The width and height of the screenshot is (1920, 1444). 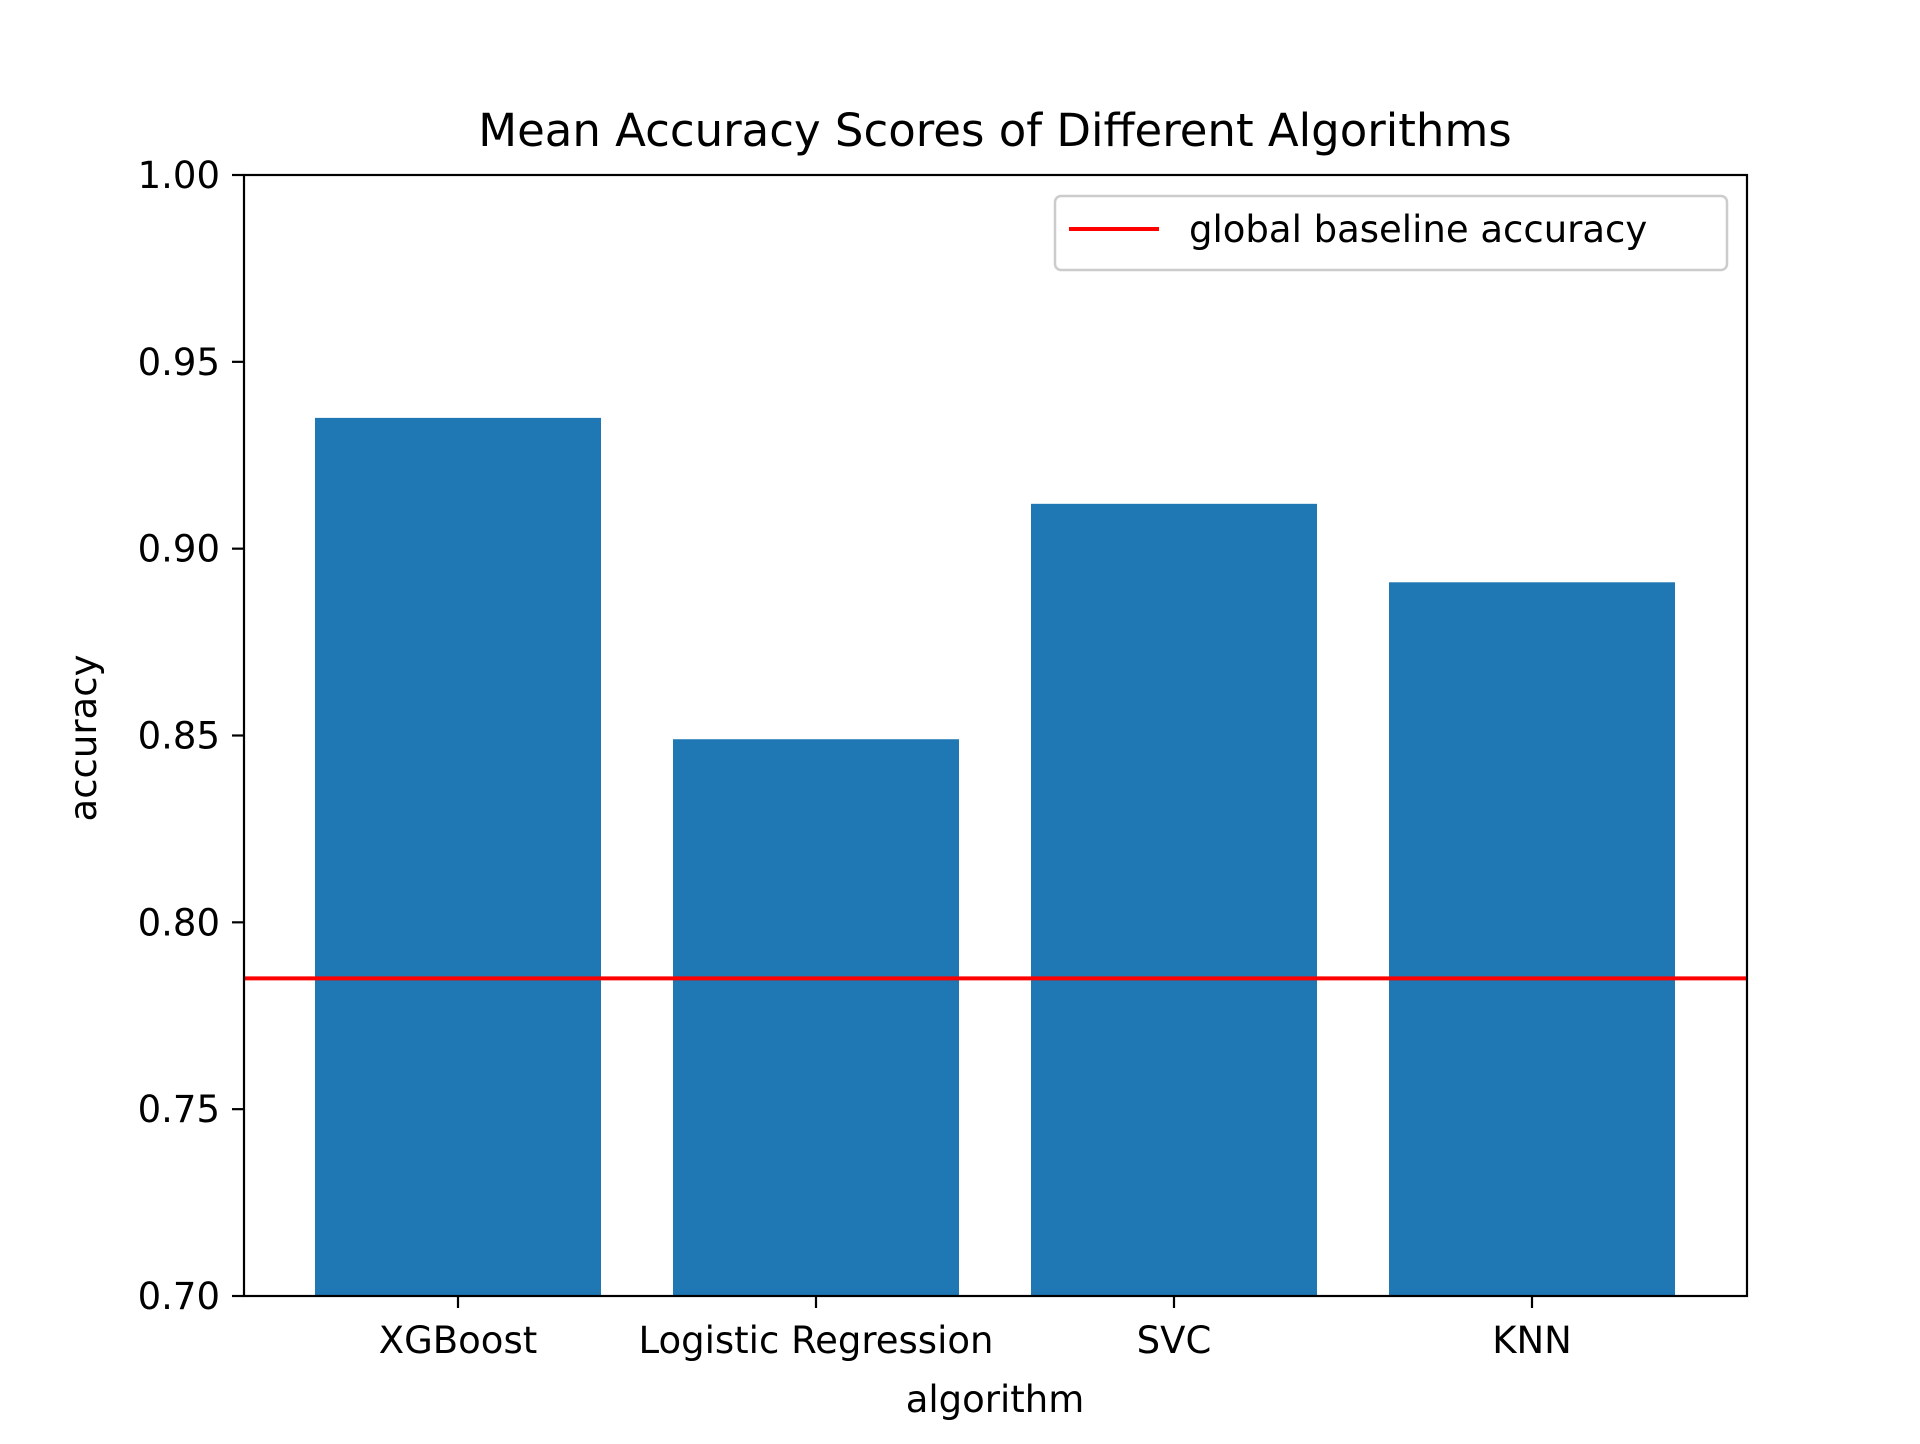 I want to click on legend-box, so click(x=1391, y=233).